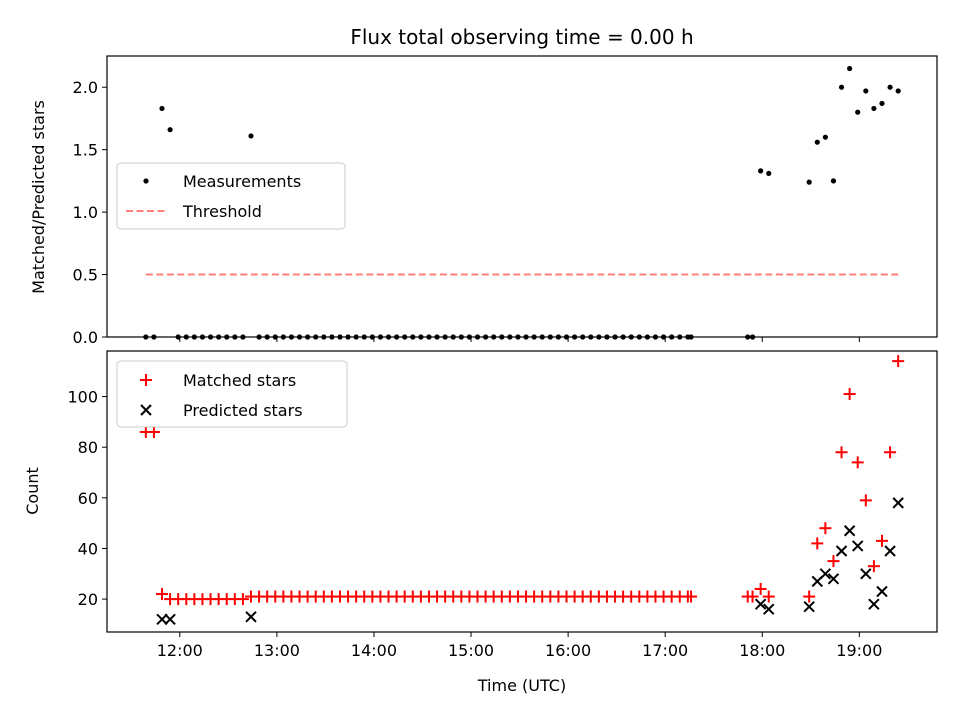 Image resolution: width=960 pixels, height=720 pixels. I want to click on top-y-ticks: 0.0 0.5 1.0 1.5 2.0, so click(90, 212).